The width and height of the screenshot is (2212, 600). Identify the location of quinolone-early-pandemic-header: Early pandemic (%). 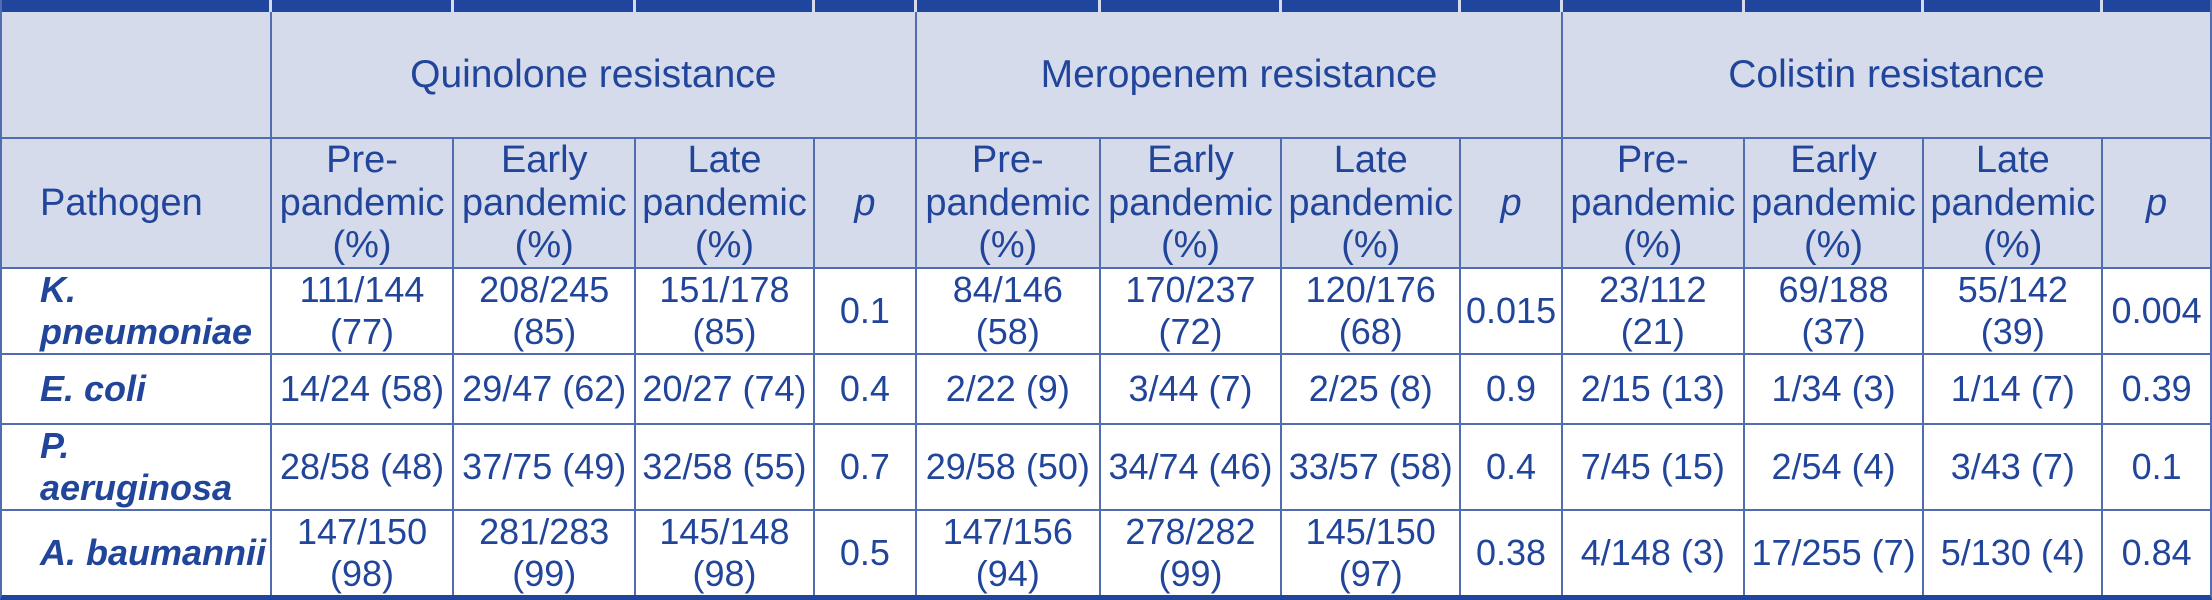
(545, 204).